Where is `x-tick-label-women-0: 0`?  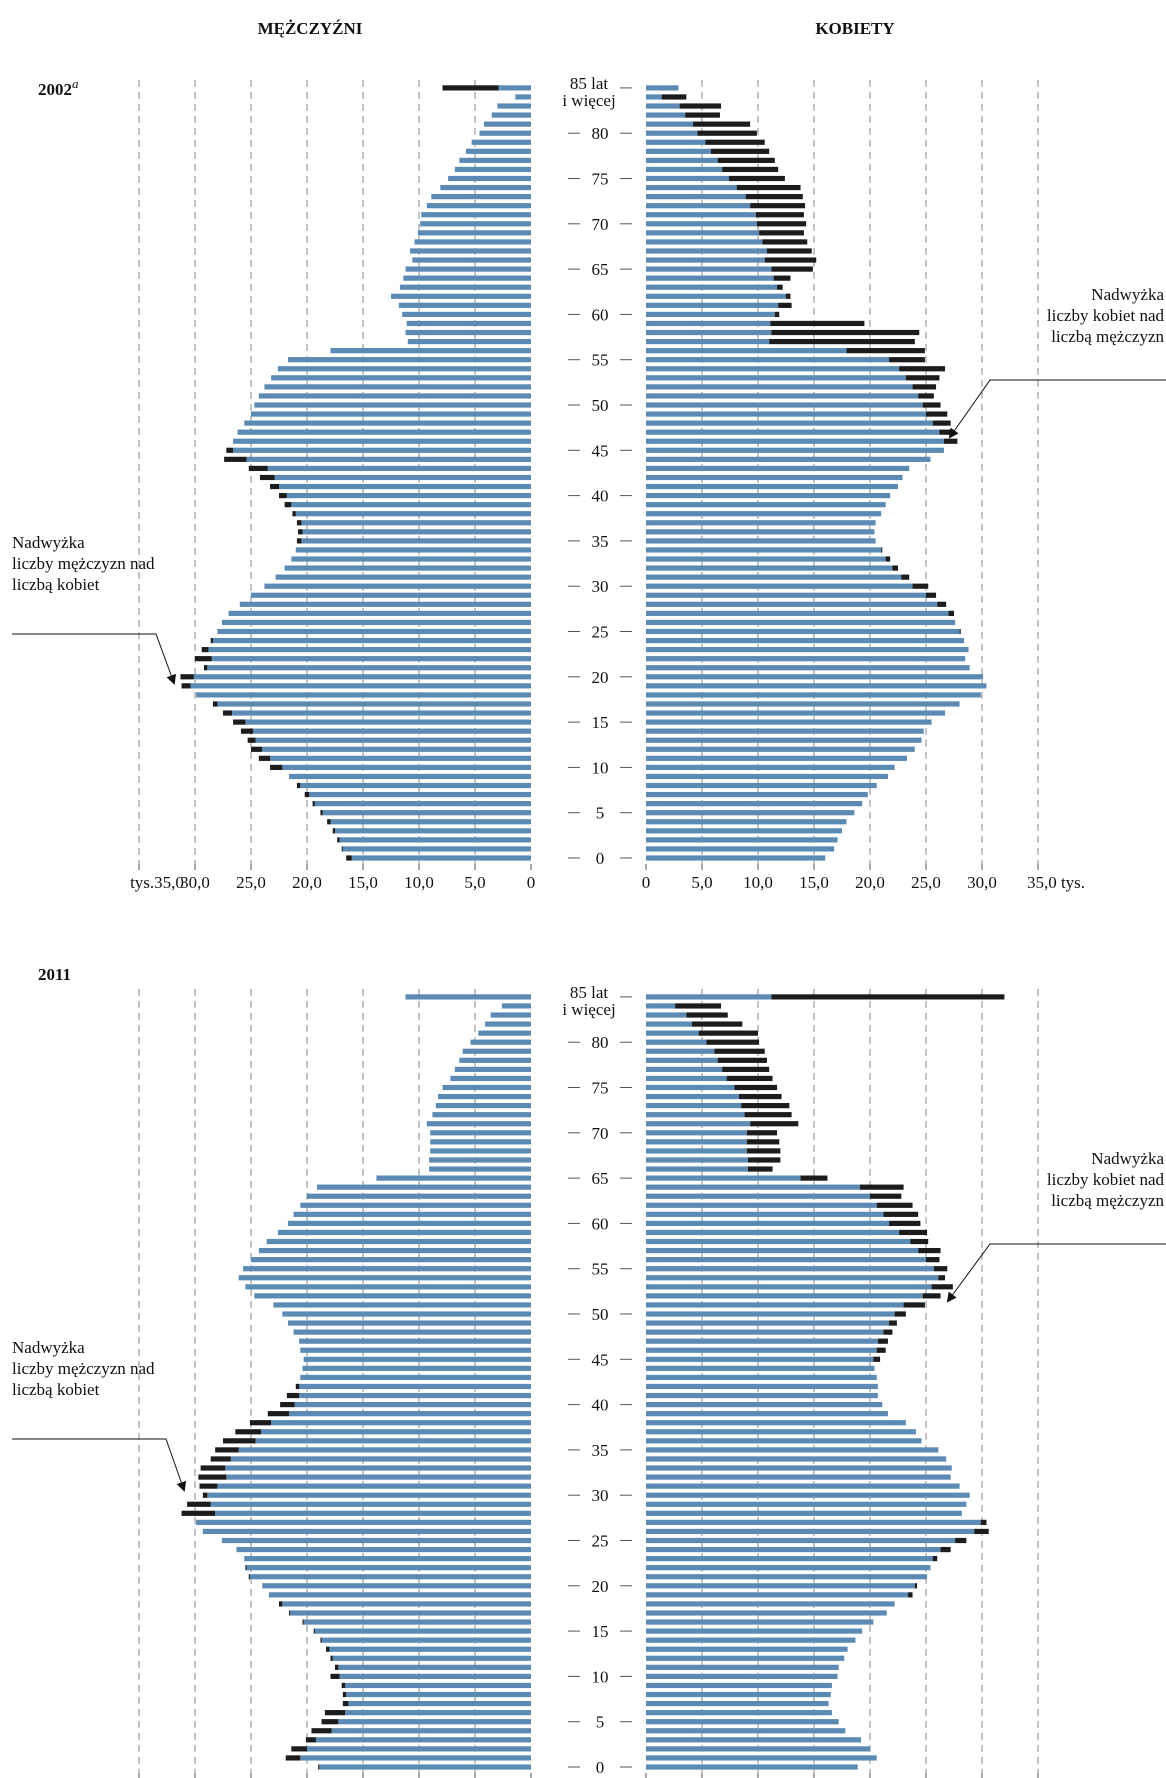 x-tick-label-women-0: 0 is located at coordinates (646, 882).